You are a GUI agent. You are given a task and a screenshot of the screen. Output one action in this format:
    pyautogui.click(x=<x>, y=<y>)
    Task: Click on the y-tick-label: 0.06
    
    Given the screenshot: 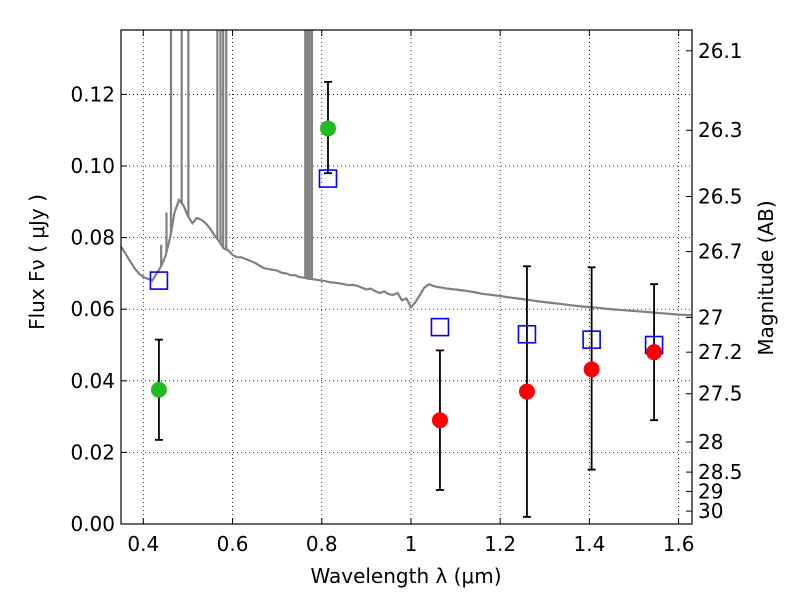 What is the action you would take?
    pyautogui.click(x=92, y=309)
    